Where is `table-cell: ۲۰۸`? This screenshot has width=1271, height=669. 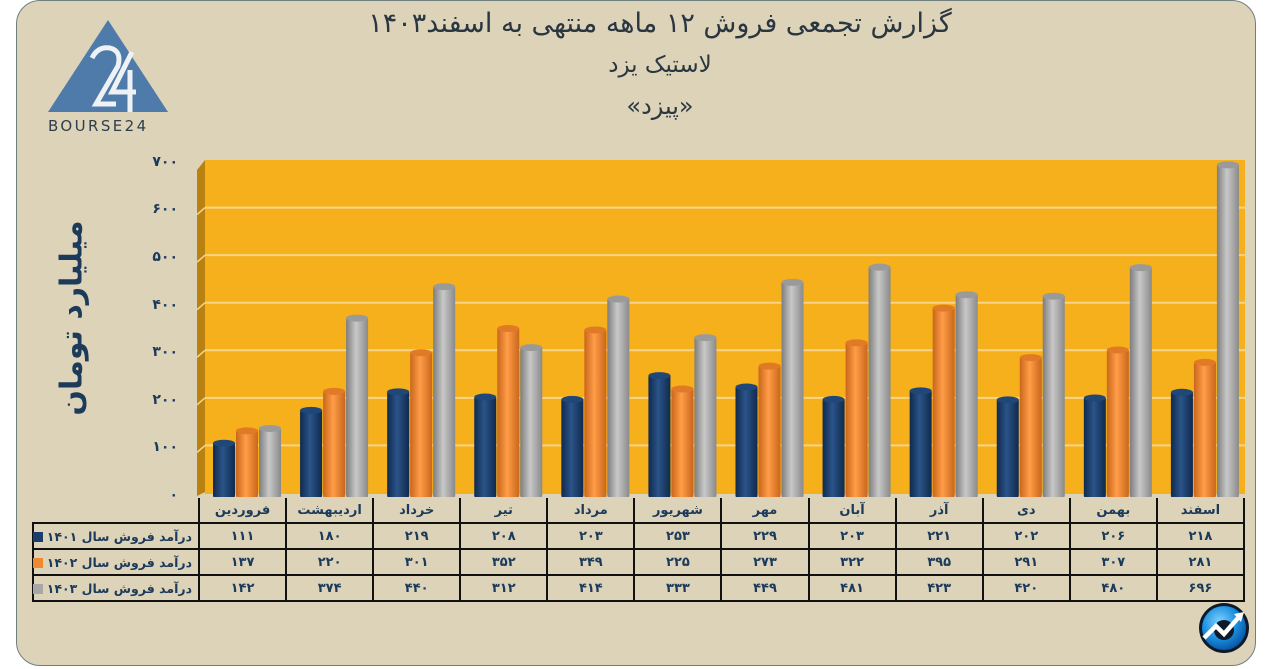 table-cell: ۲۰۸ is located at coordinates (504, 536).